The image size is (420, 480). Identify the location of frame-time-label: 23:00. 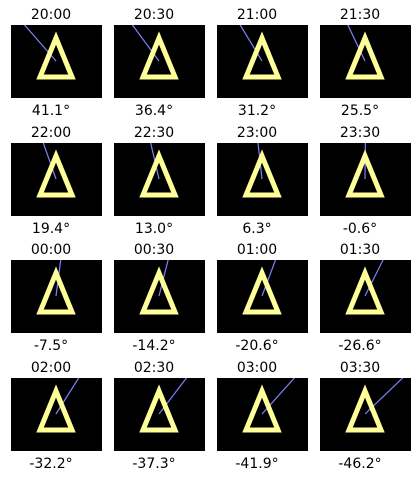
(257, 133).